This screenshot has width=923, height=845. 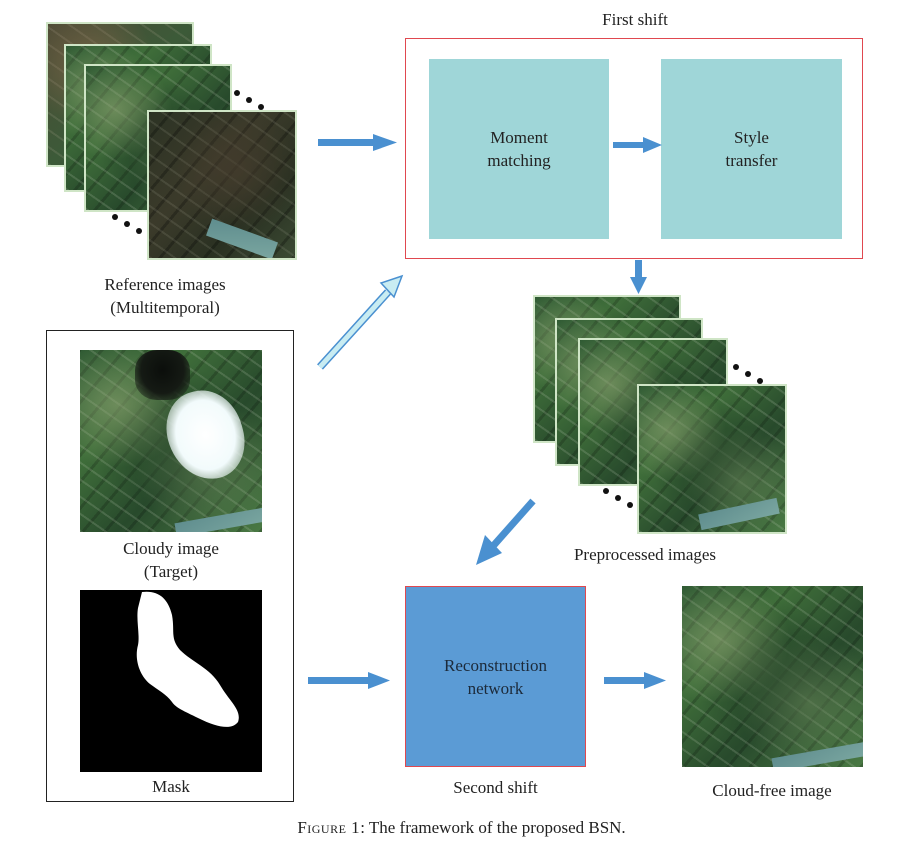 I want to click on reconstruction-network-block: Reconstruction network, so click(x=495, y=676).